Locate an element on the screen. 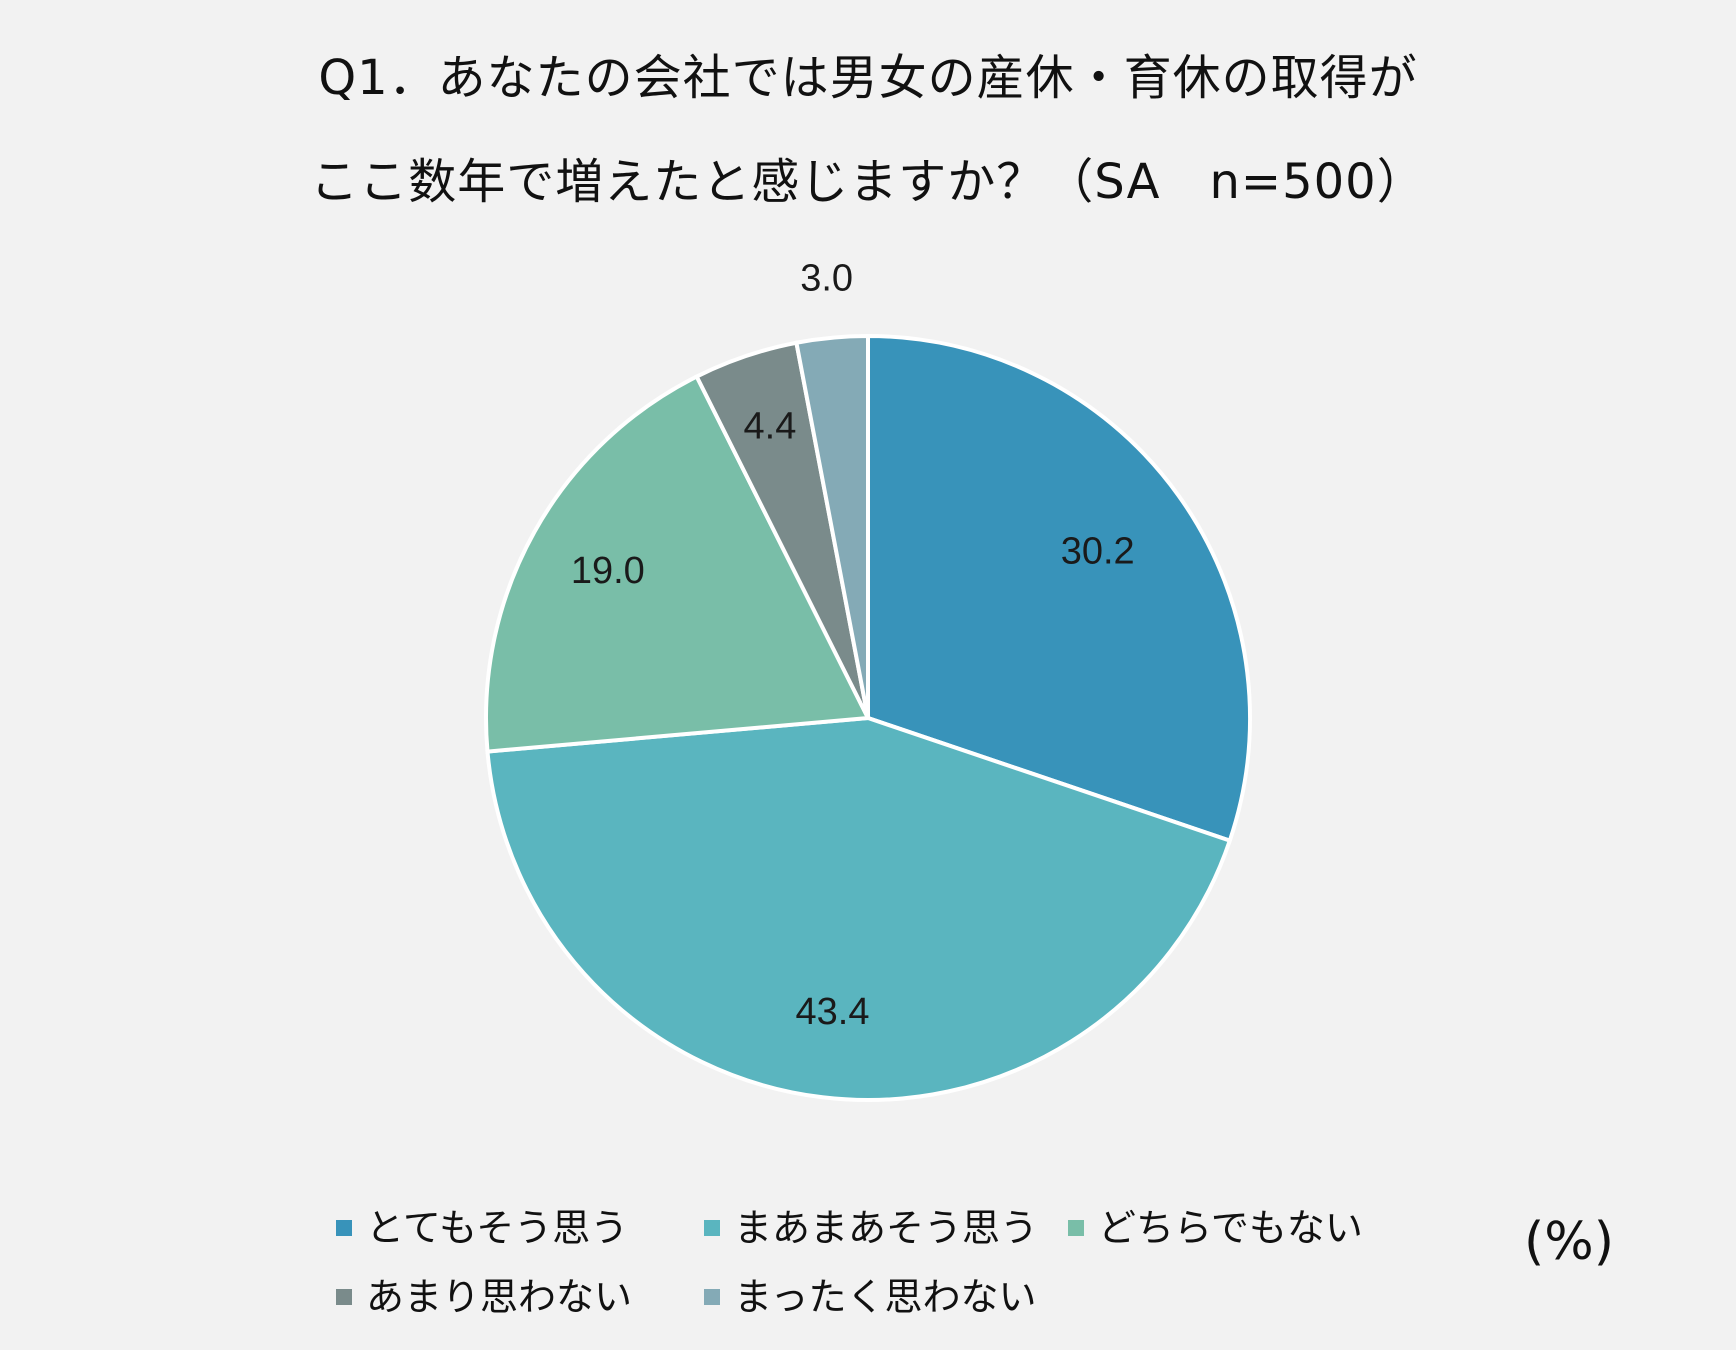 The width and height of the screenshot is (1736, 1350). data-label-2: 19.0 is located at coordinates (608, 571).